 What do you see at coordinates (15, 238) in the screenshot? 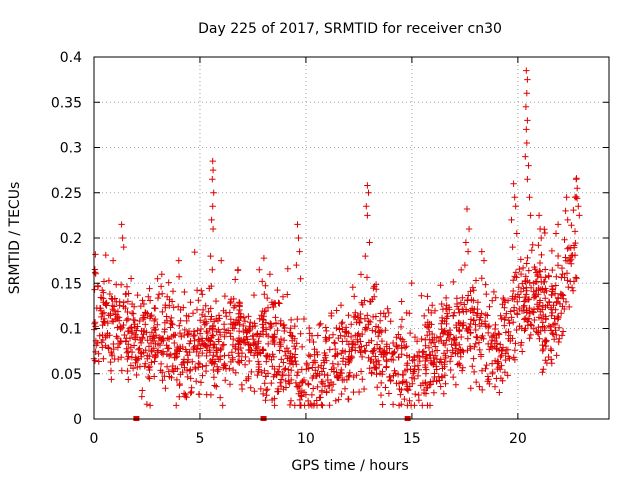
I see `y-axis-label: SRMTID / TECUs` at bounding box center [15, 238].